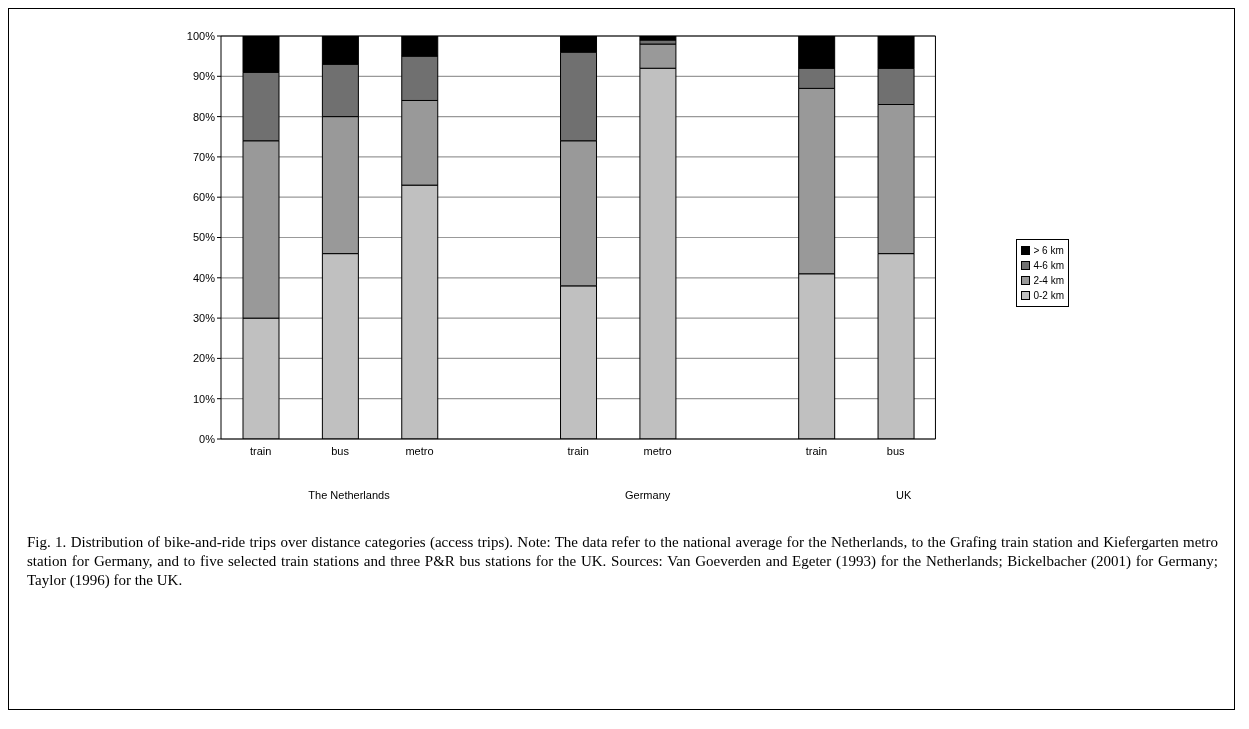 Image resolution: width=1249 pixels, height=729 pixels. What do you see at coordinates (1048, 281) in the screenshot?
I see `legend-label: 2-4 km` at bounding box center [1048, 281].